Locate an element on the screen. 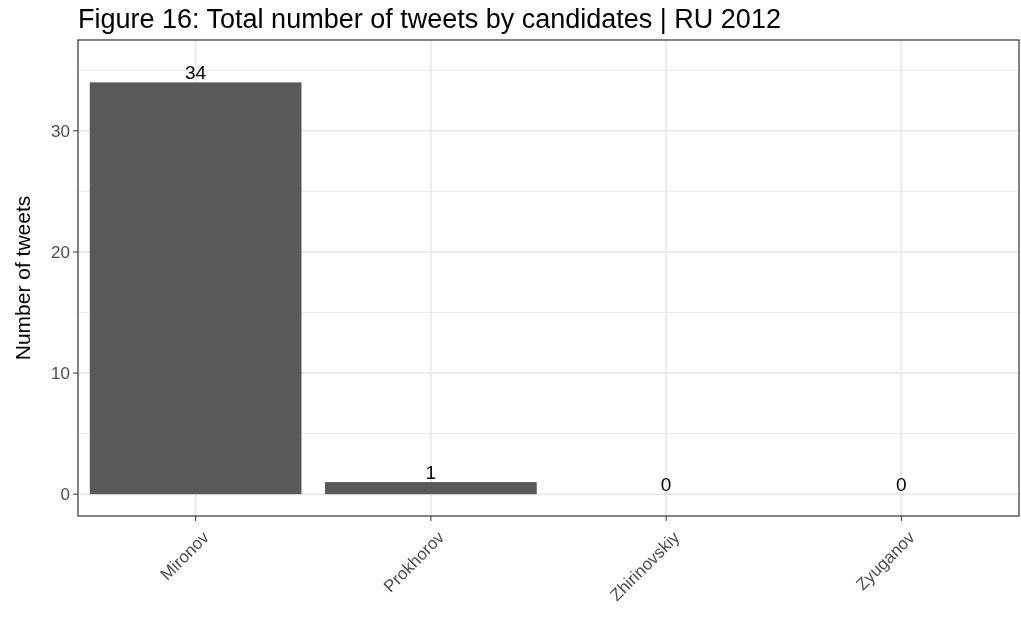 This screenshot has width=1021, height=620. y-tick-label: 10 is located at coordinates (60, 374).